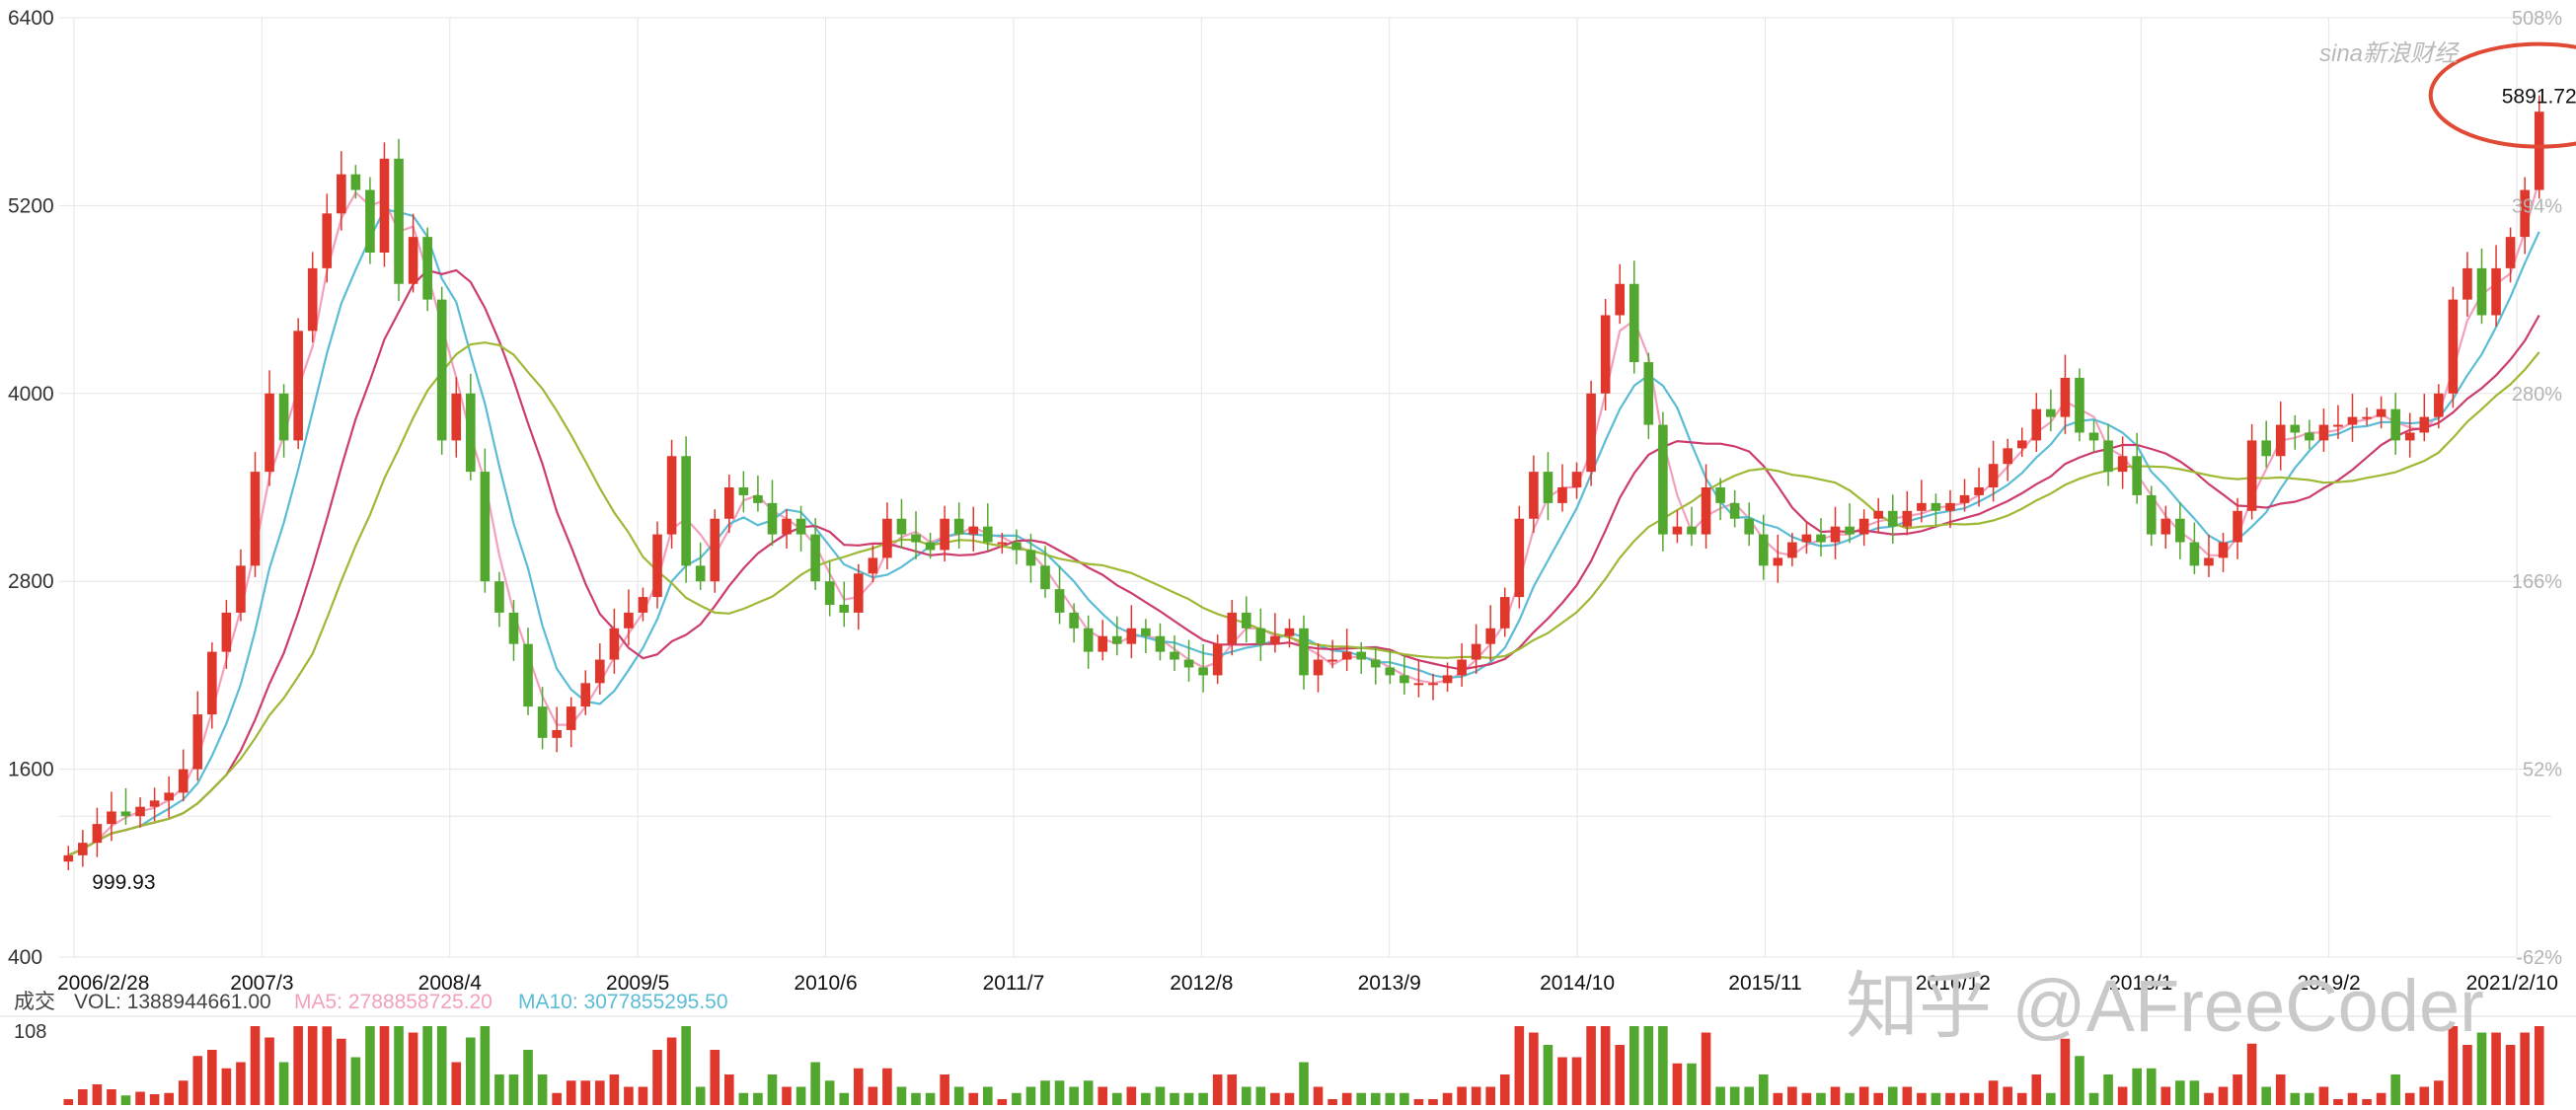  What do you see at coordinates (1764, 984) in the screenshot?
I see `x-tick-label: 2015/11` at bounding box center [1764, 984].